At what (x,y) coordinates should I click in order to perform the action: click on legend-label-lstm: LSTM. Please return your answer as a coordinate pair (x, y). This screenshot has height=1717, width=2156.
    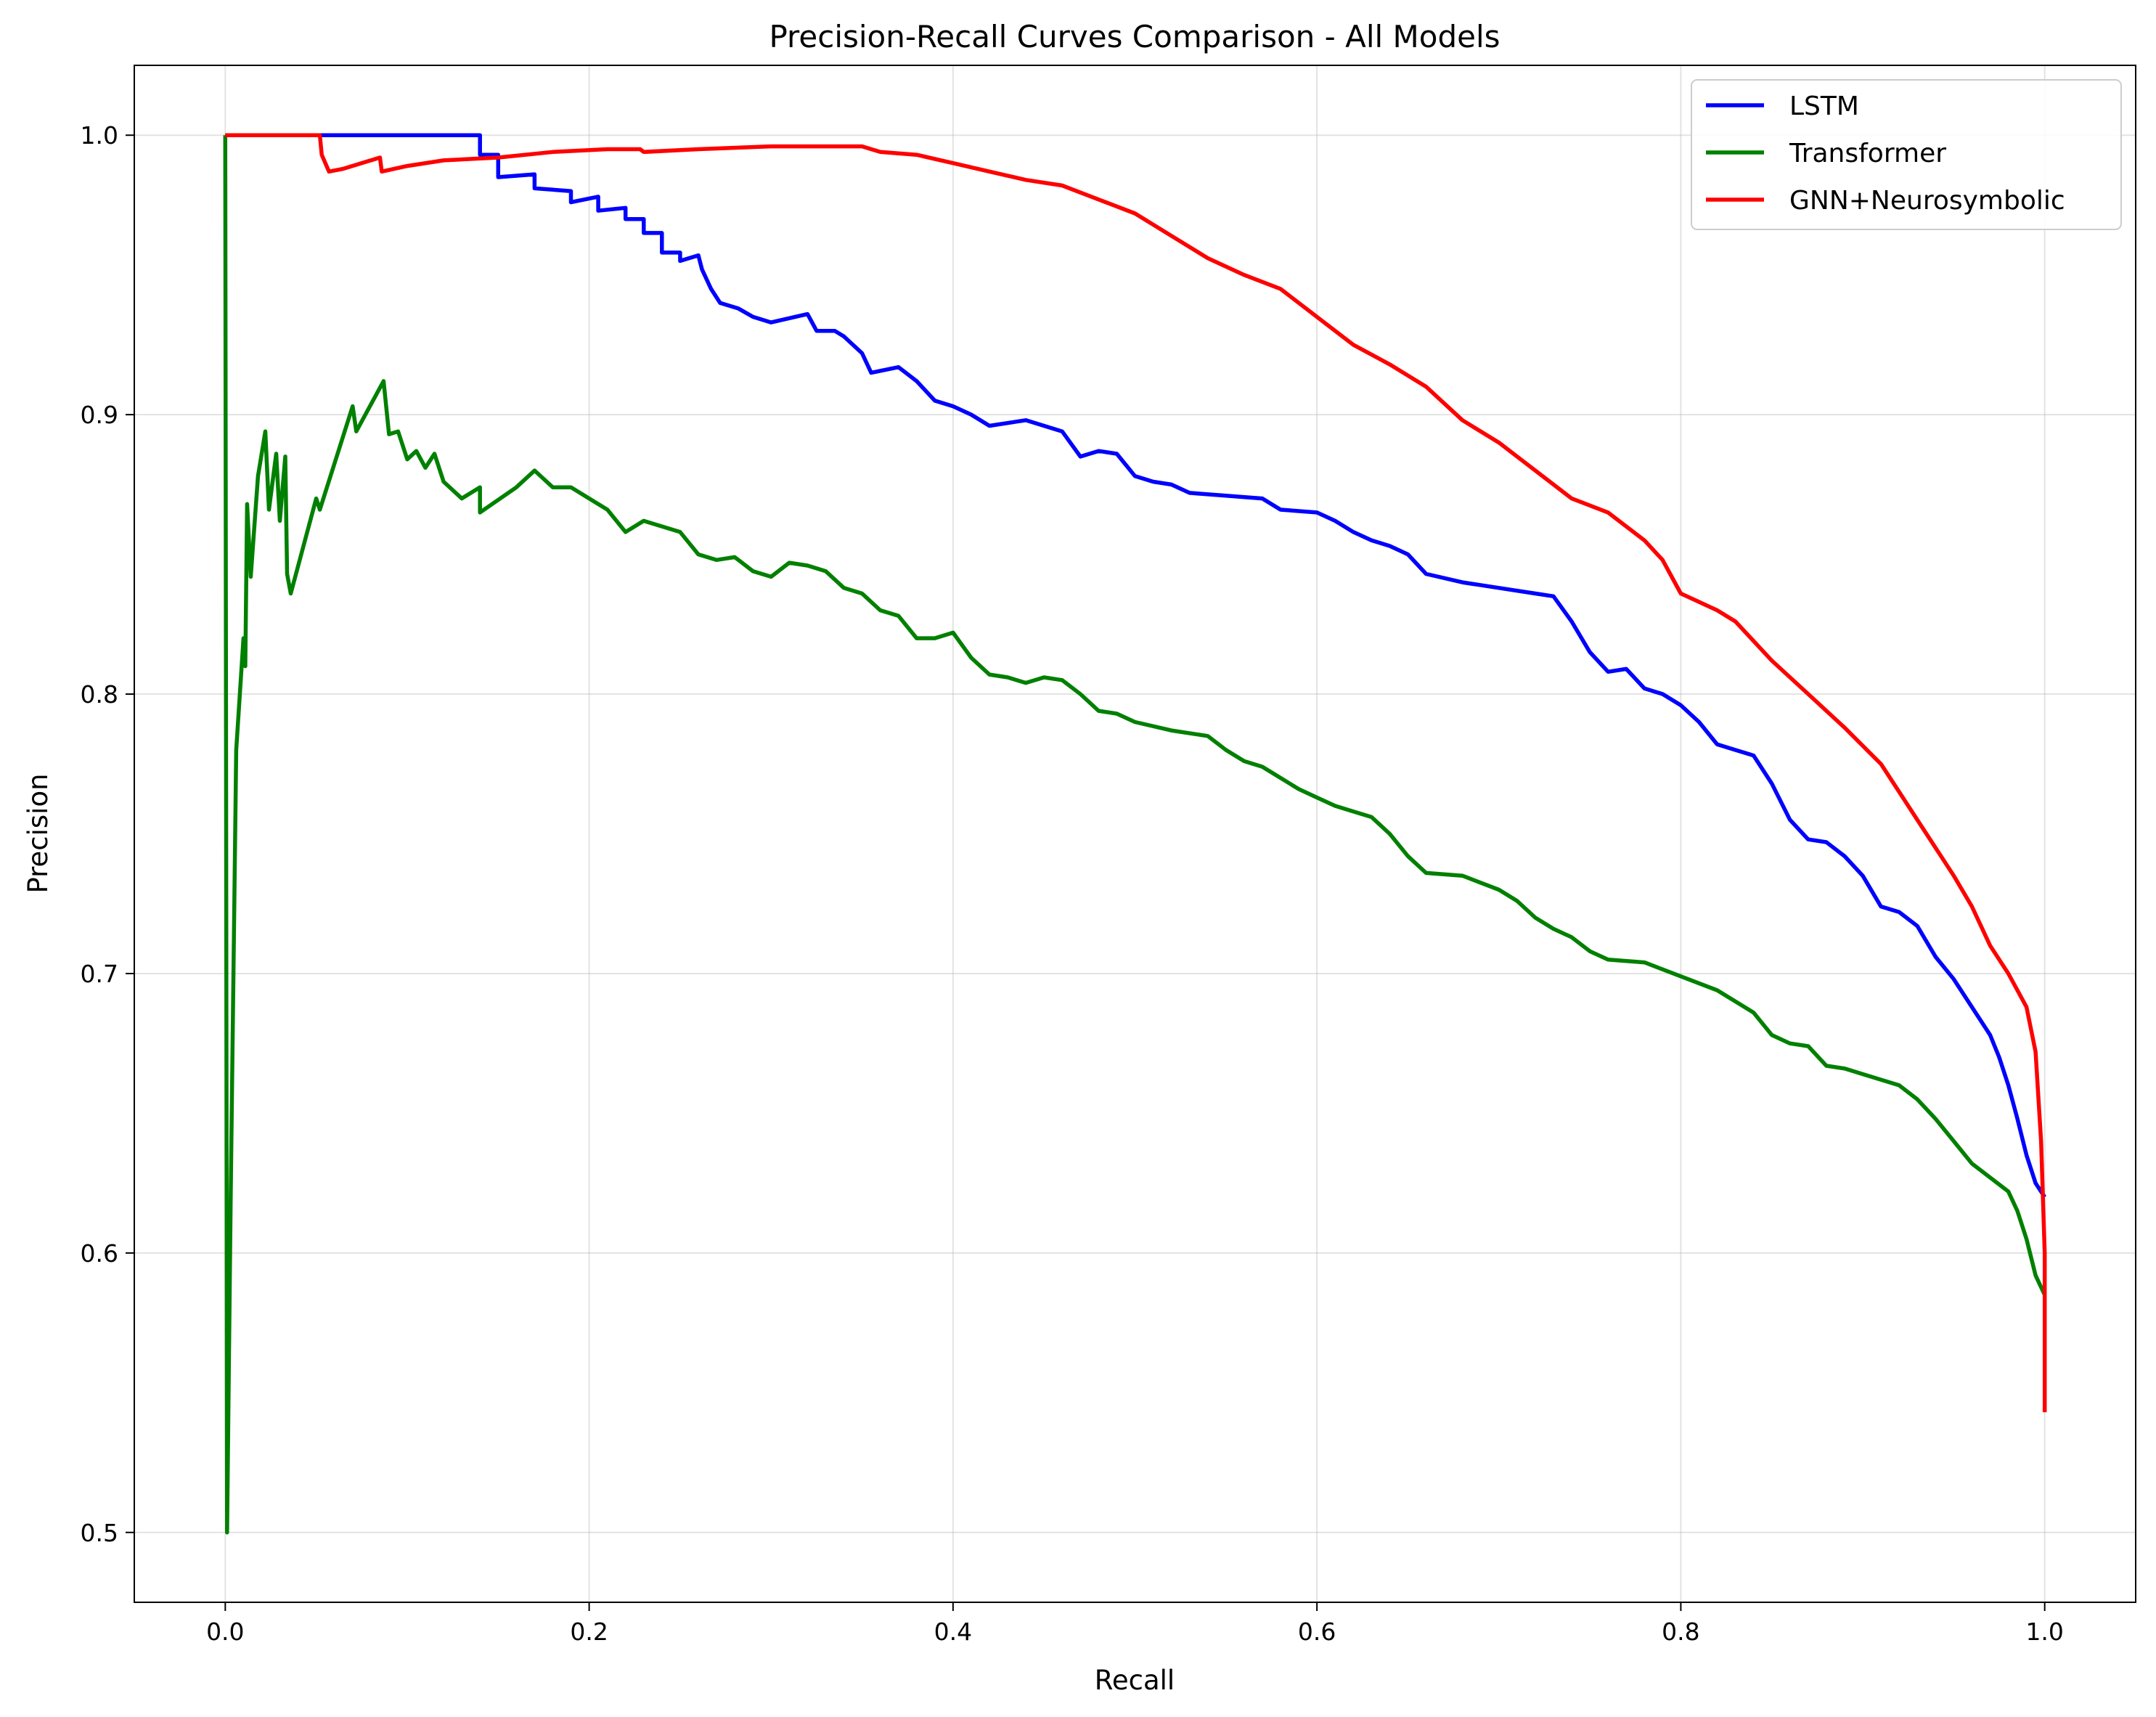
    Looking at the image, I should click on (1824, 106).